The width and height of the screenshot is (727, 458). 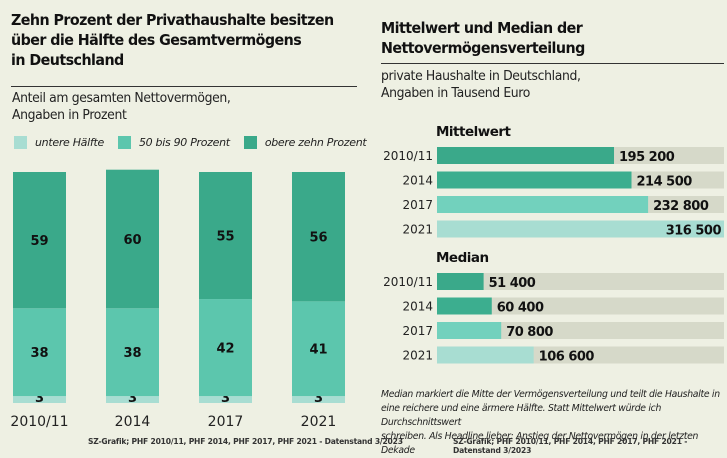 I want to click on left-subtitle-line: Angaben in Prozent, so click(x=69, y=115).